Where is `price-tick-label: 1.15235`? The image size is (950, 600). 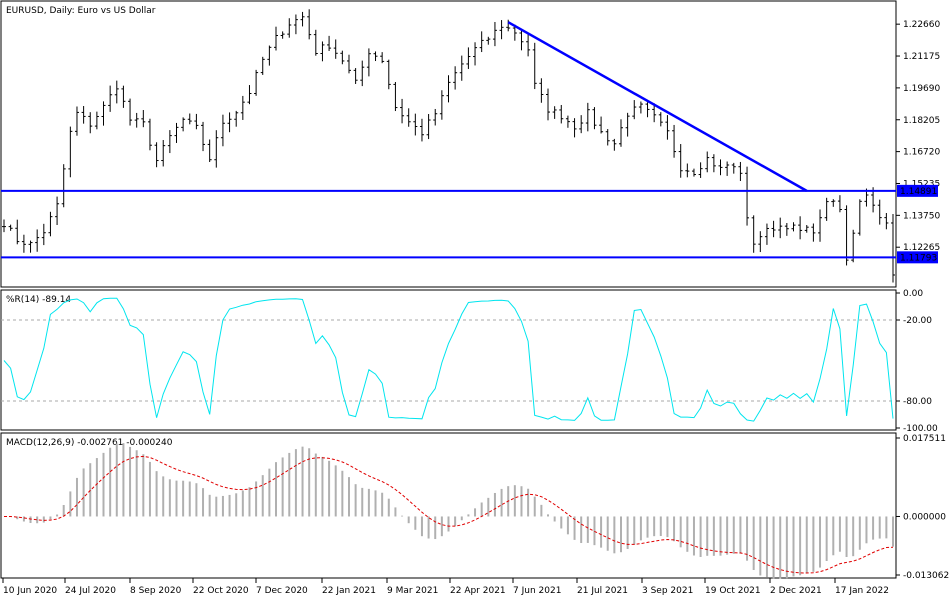 price-tick-label: 1.15235 is located at coordinates (921, 184).